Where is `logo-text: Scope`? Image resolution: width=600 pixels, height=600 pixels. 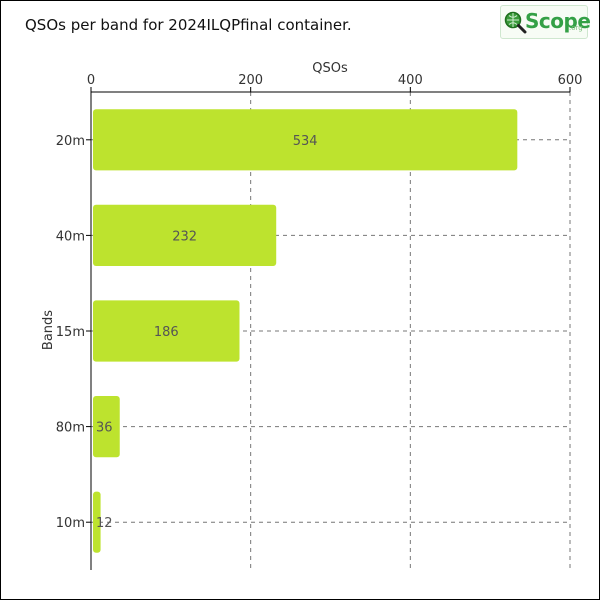 logo-text: Scope is located at coordinates (558, 21).